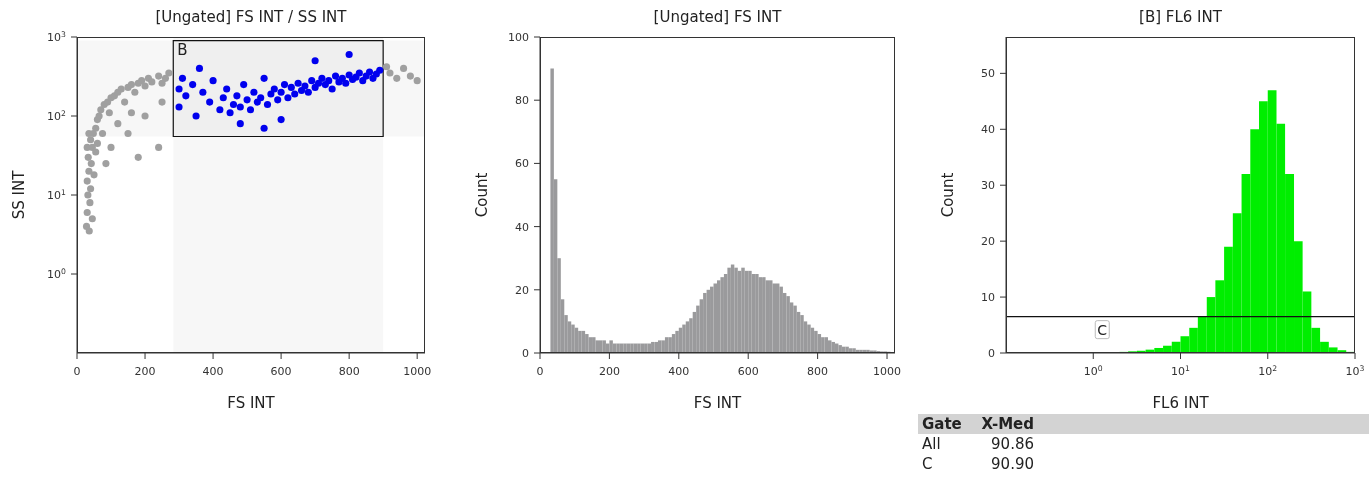 The image size is (1369, 485). What do you see at coordinates (1181, 403) in the screenshot?
I see `x-axis-title: FL6 INT` at bounding box center [1181, 403].